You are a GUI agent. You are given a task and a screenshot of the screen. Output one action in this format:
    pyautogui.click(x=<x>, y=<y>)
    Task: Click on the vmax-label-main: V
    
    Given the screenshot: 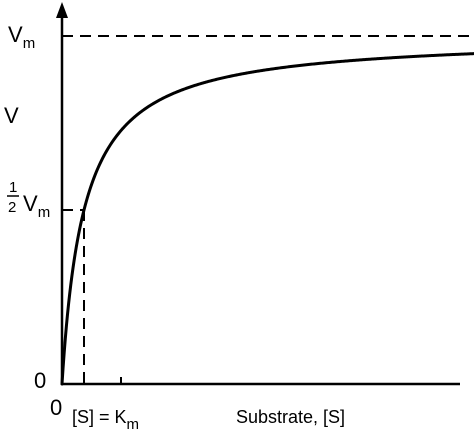 What is the action you would take?
    pyautogui.click(x=15, y=34)
    